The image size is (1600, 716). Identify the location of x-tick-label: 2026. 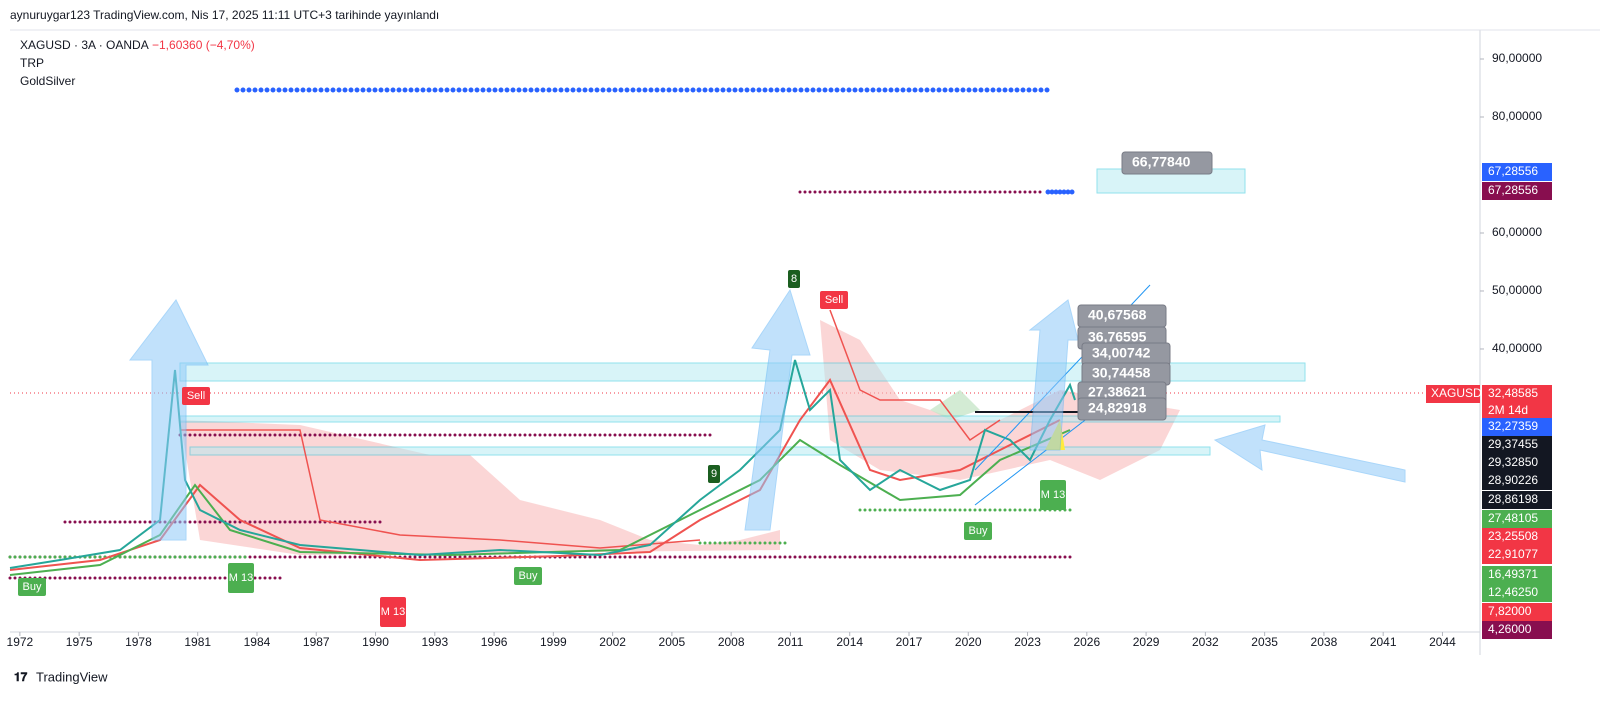
(1086, 642).